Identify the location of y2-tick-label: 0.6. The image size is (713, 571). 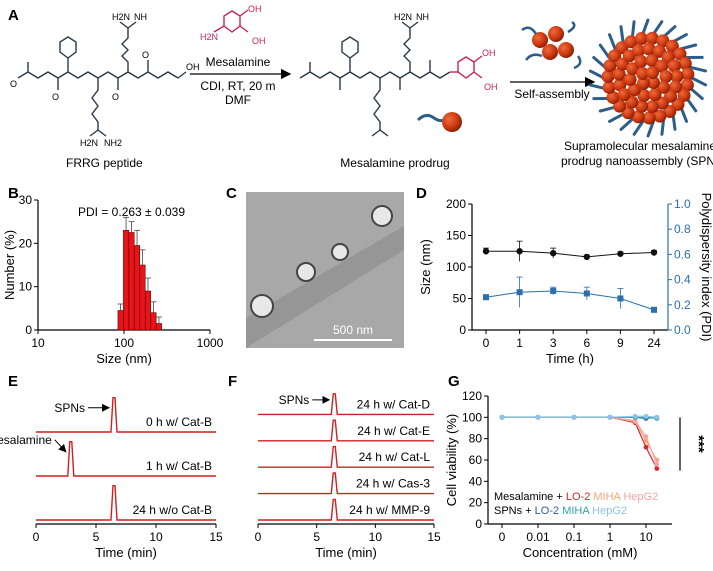
(682, 254).